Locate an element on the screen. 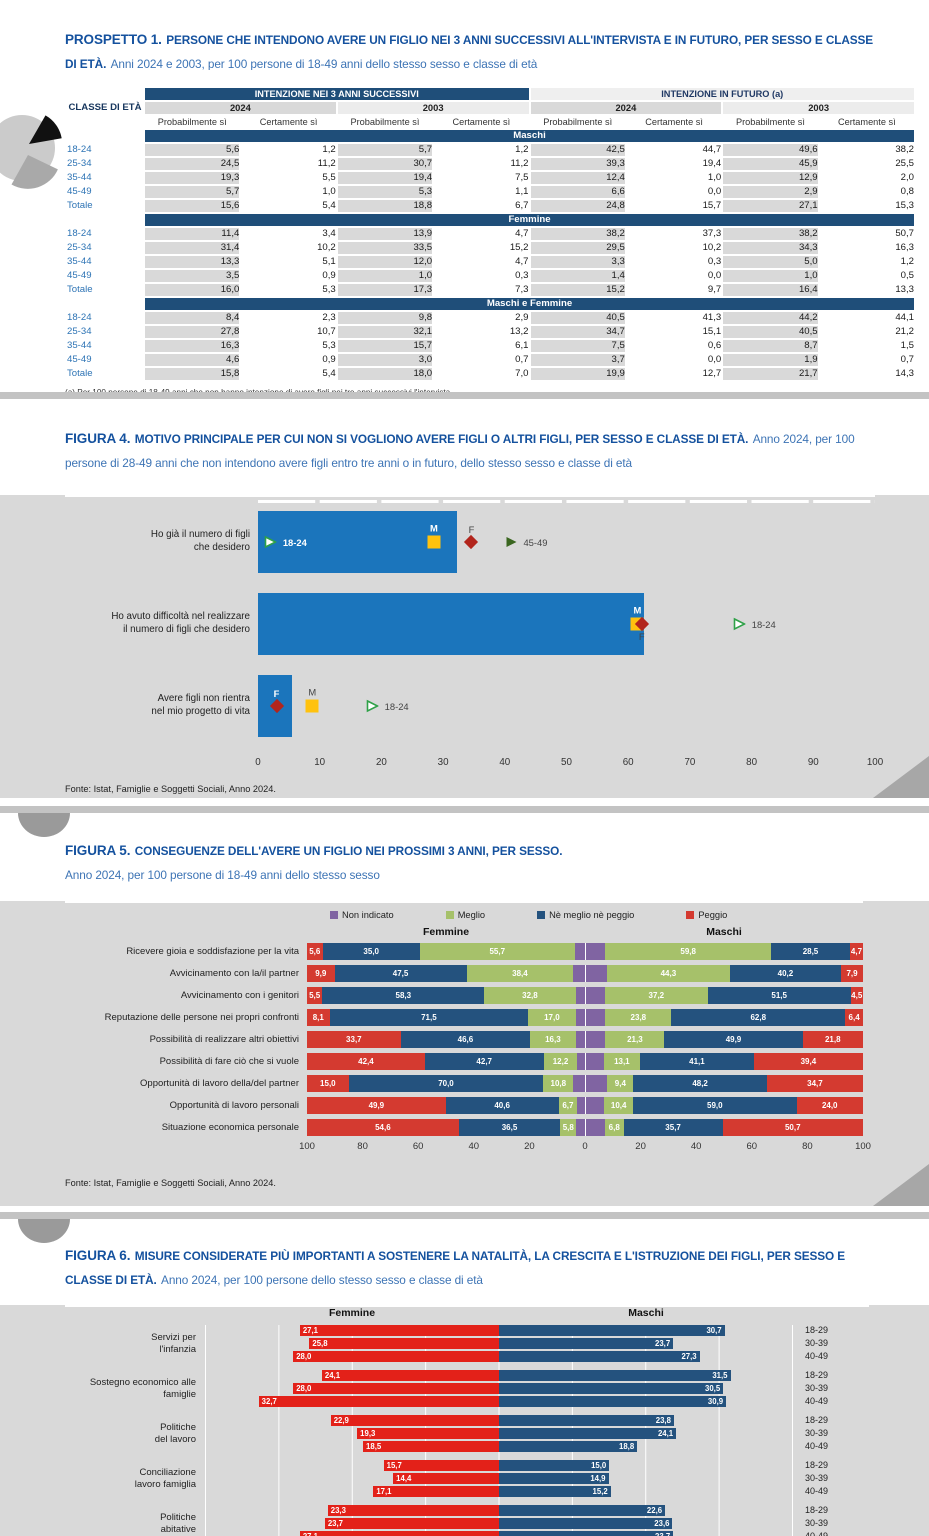  category-label: Ho già il numero di figli che desidero is located at coordinates (200, 541).